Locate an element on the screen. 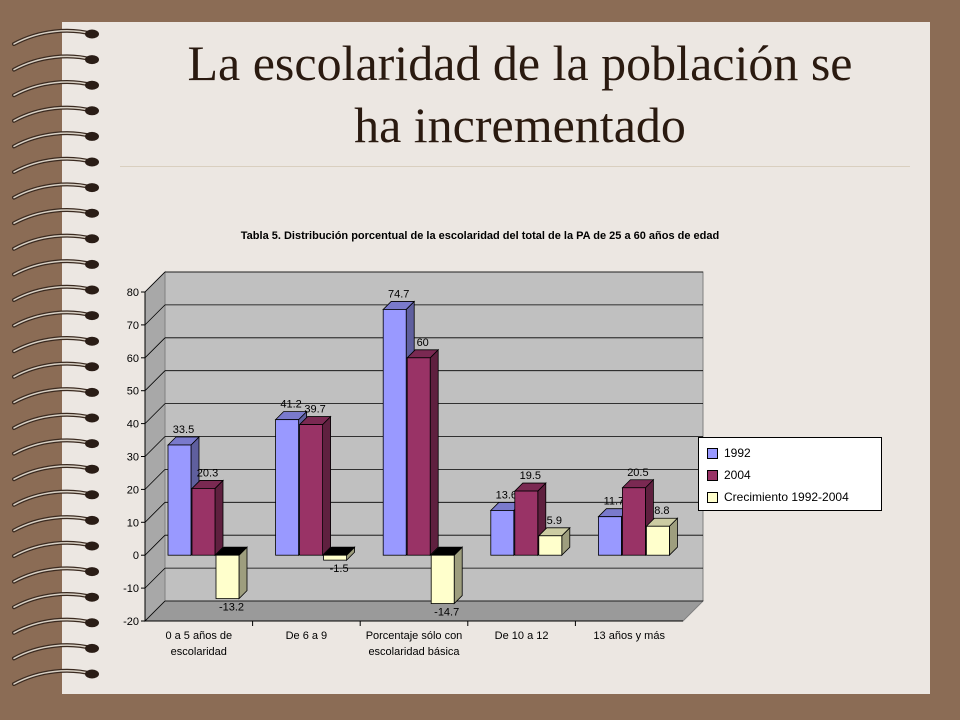 The image size is (960, 720). data-label: -13.2 is located at coordinates (231, 608).